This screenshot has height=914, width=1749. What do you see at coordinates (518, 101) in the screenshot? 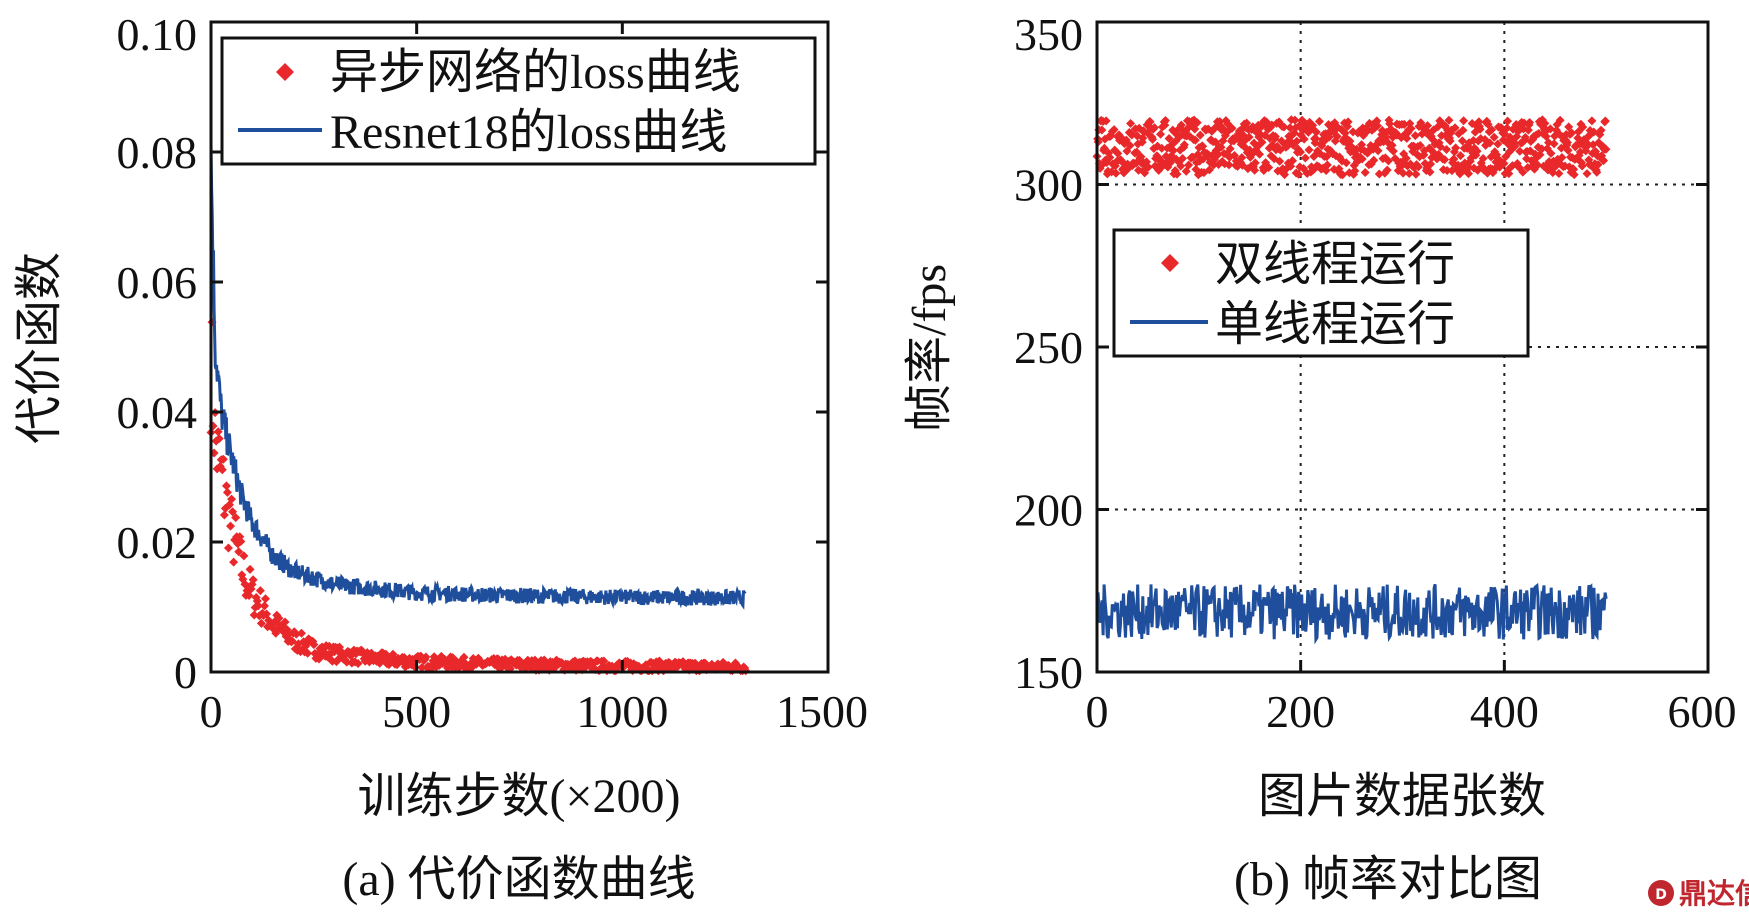
I see `legend-box-a` at bounding box center [518, 101].